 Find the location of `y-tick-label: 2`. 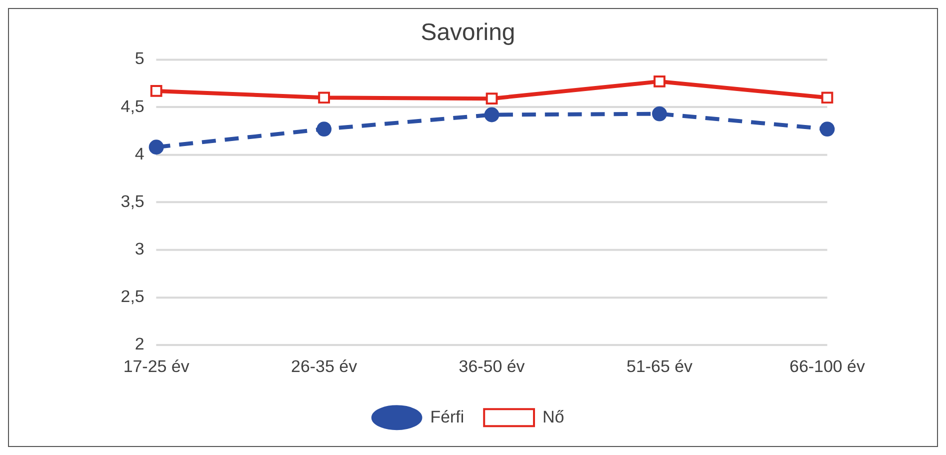

y-tick-label: 2 is located at coordinates (139, 344).